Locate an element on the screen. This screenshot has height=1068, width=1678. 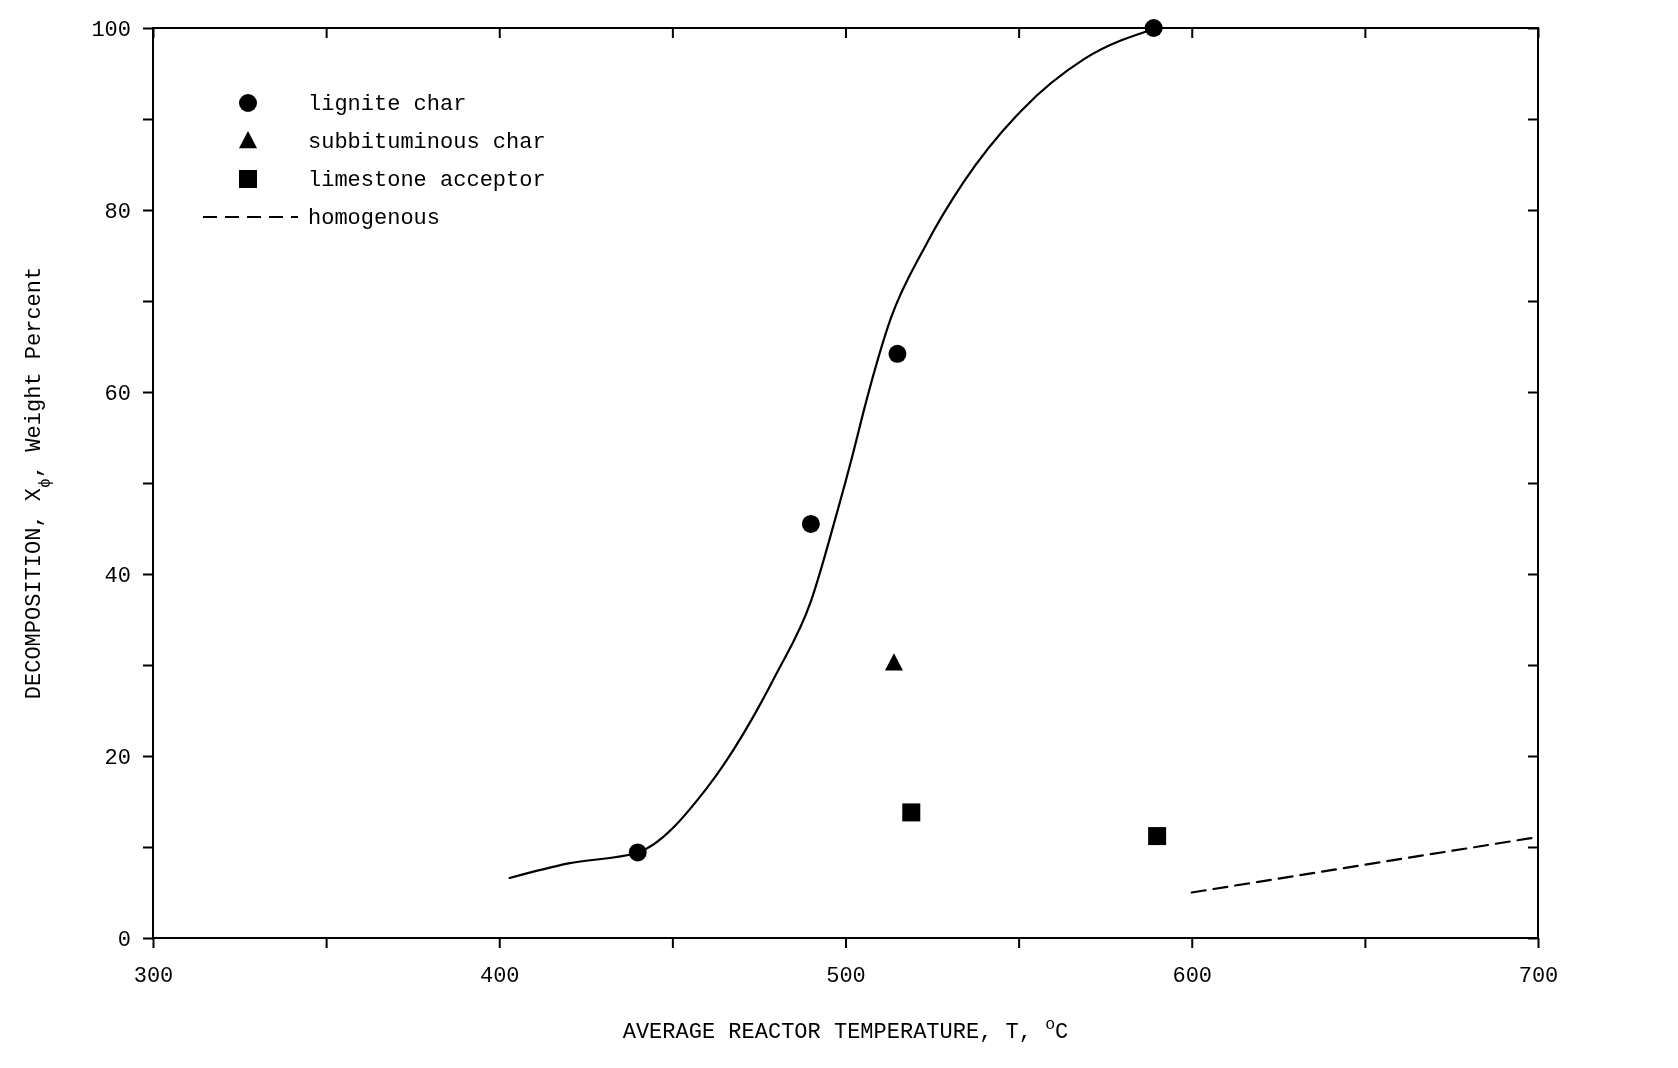
y-tick-label: 40 is located at coordinates (117, 576).